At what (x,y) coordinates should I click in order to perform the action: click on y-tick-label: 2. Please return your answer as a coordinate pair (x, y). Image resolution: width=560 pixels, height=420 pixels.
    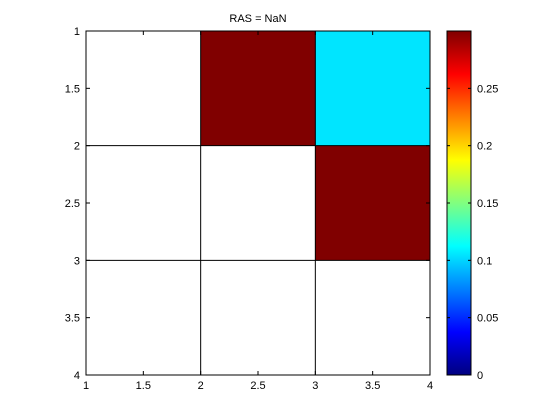
    Looking at the image, I should click on (77, 147).